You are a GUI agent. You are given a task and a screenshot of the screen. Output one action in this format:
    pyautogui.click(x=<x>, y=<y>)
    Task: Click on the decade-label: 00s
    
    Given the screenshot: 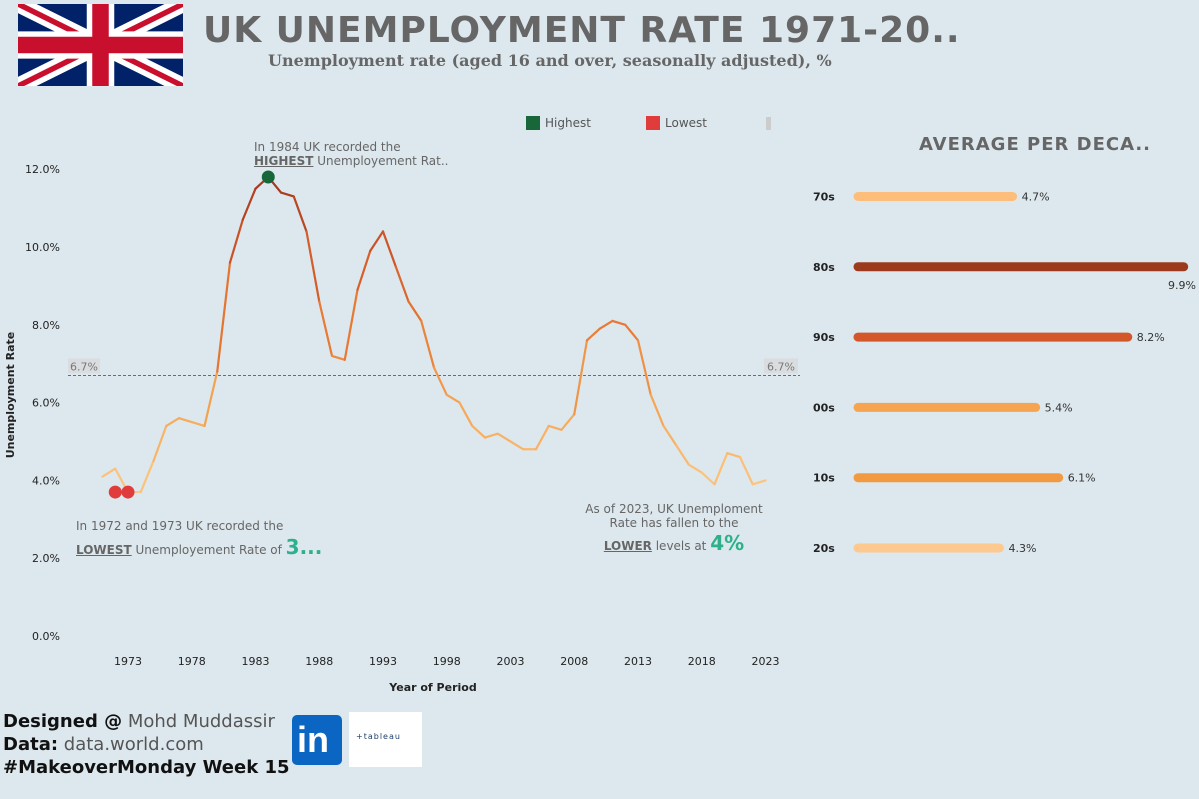 What is the action you would take?
    pyautogui.click(x=824, y=407)
    